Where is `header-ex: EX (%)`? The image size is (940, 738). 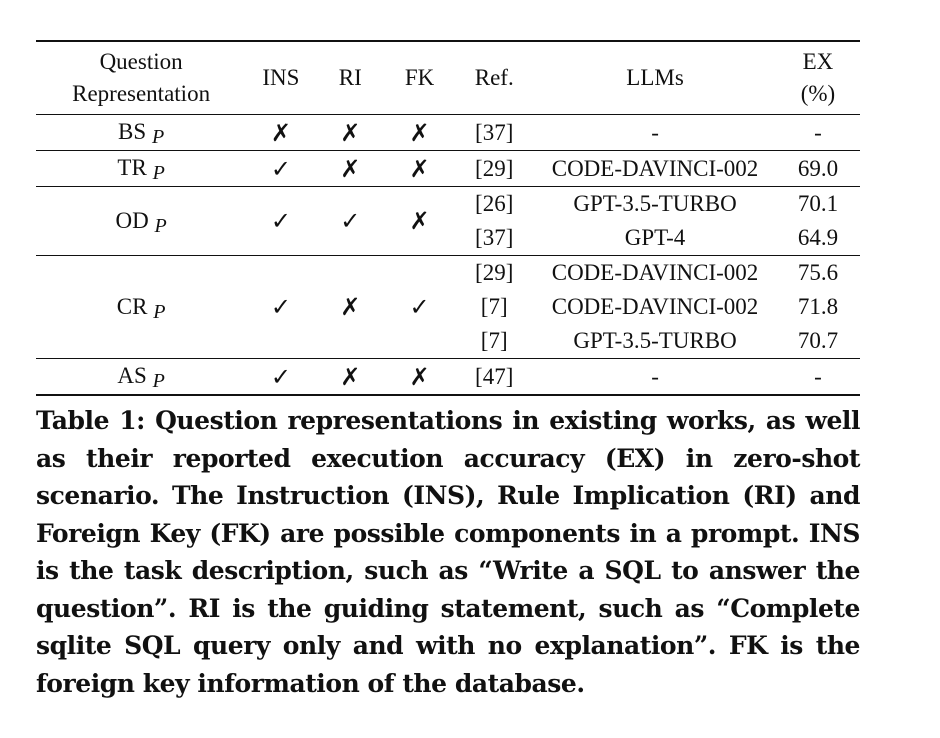 header-ex: EX (%) is located at coordinates (818, 78).